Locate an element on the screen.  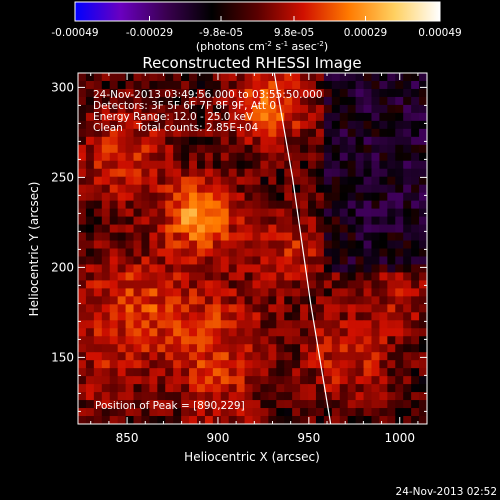
colorbar-tick-label: -0.00049 is located at coordinates (74, 33).